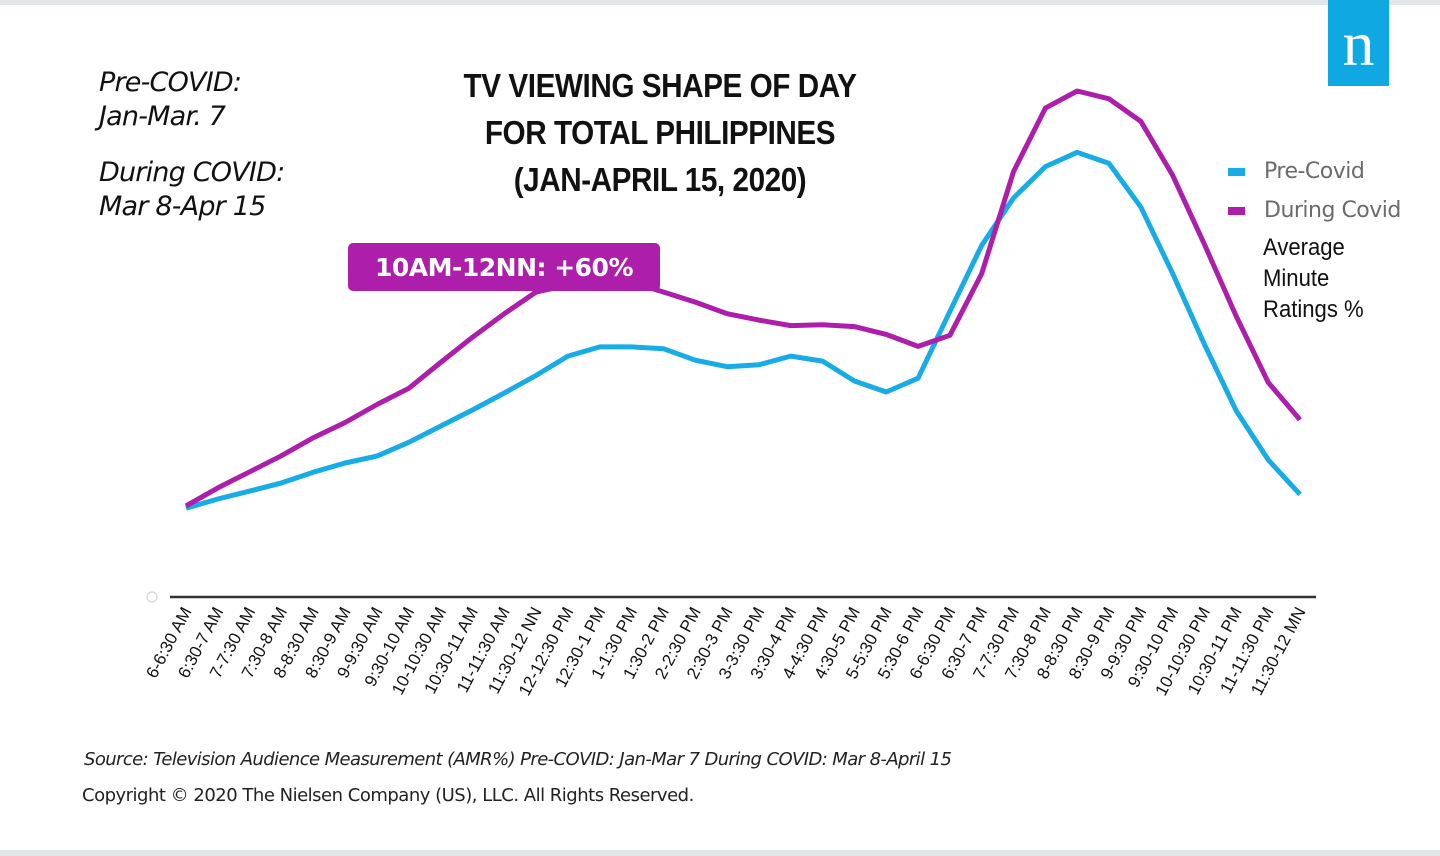 This screenshot has height=856, width=1440. What do you see at coordinates (720, 853) in the screenshot?
I see `bottom-frame-border` at bounding box center [720, 853].